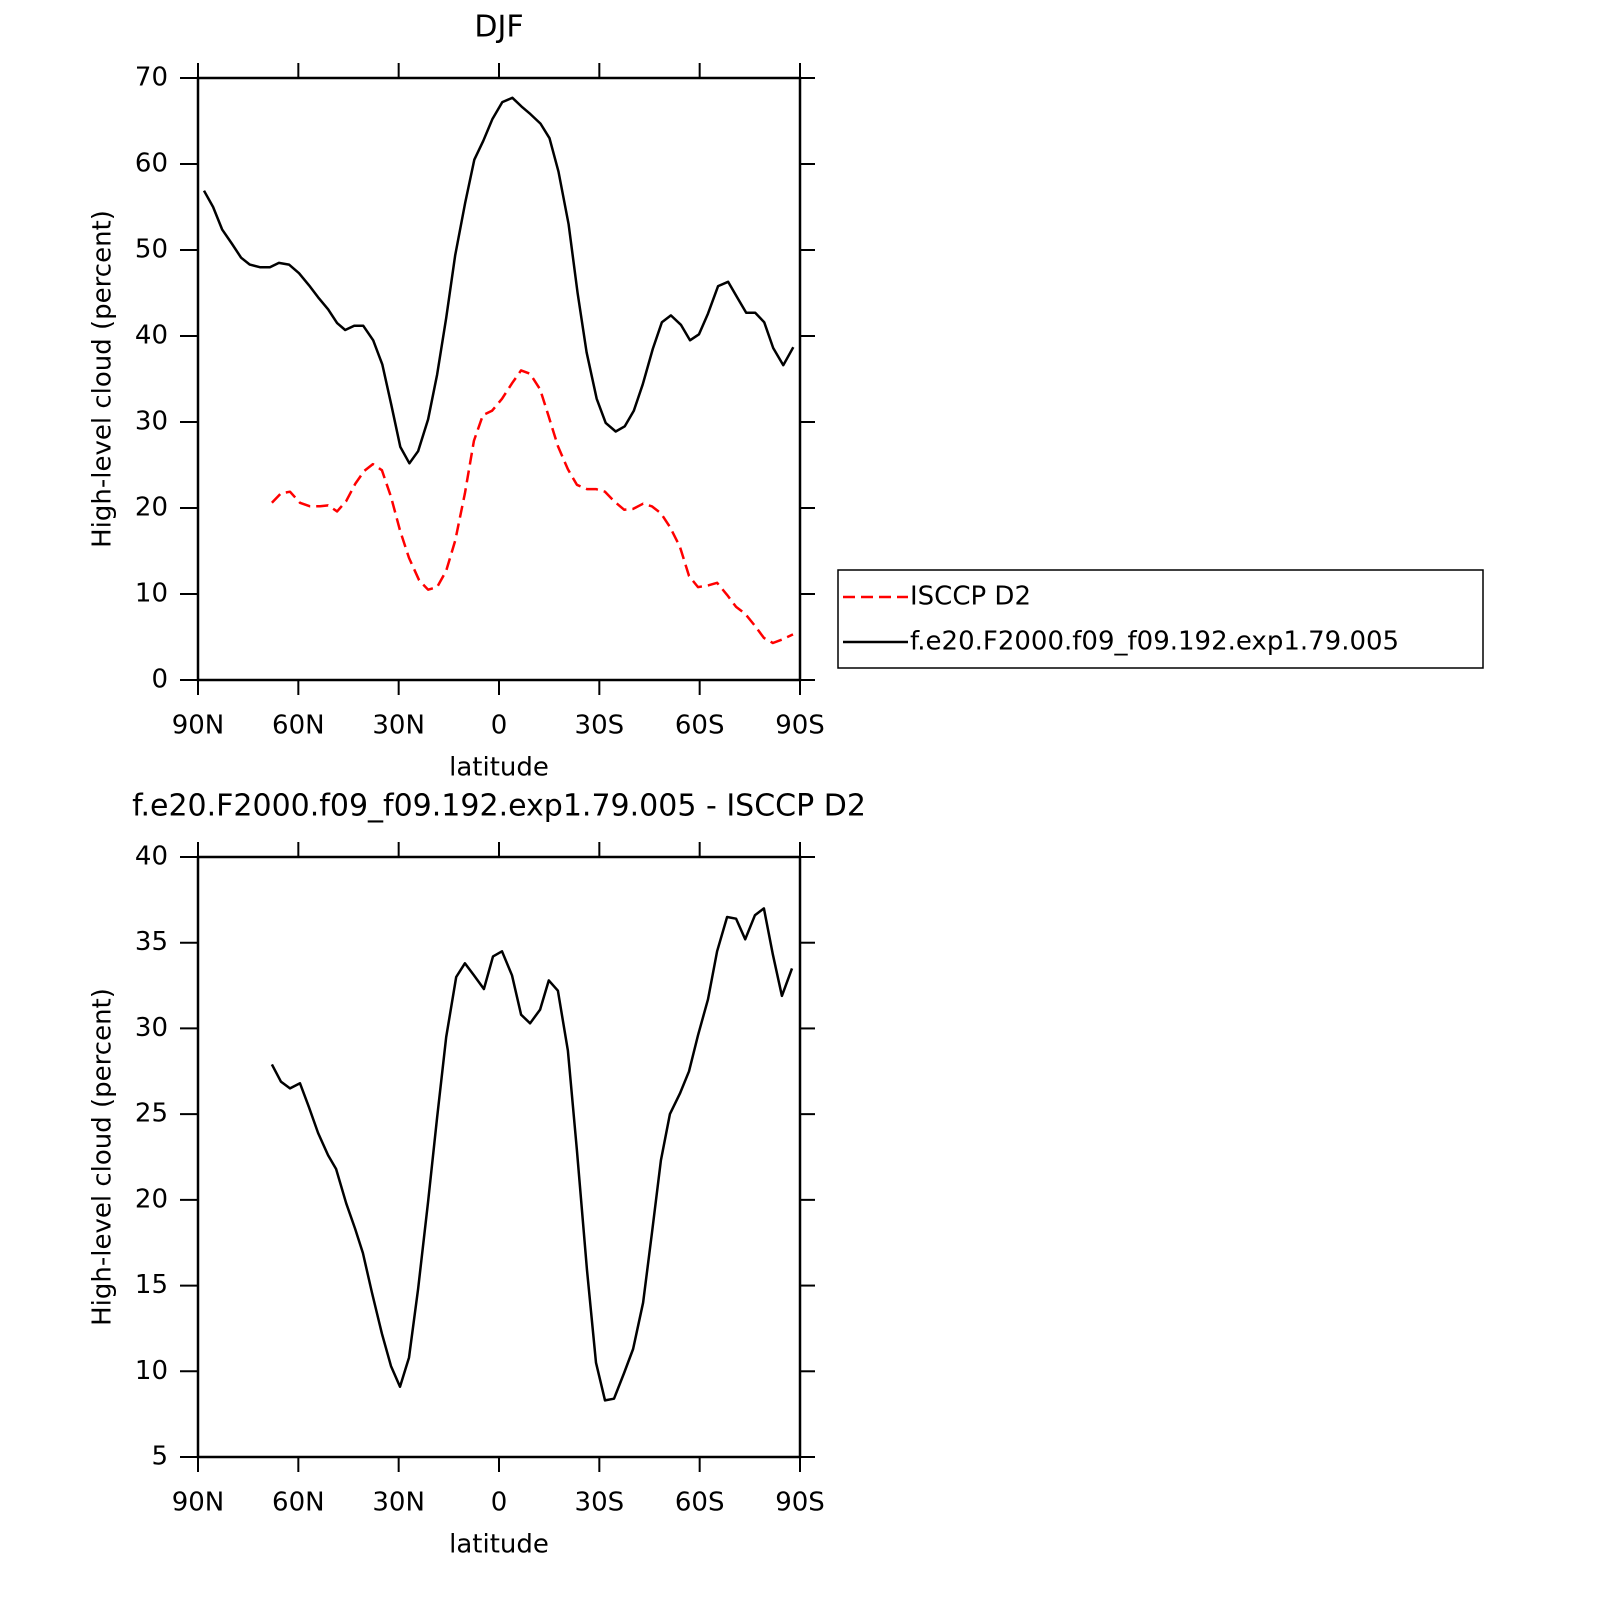 The image size is (1610, 1608). I want to click on chart-title: DJF, so click(498, 27).